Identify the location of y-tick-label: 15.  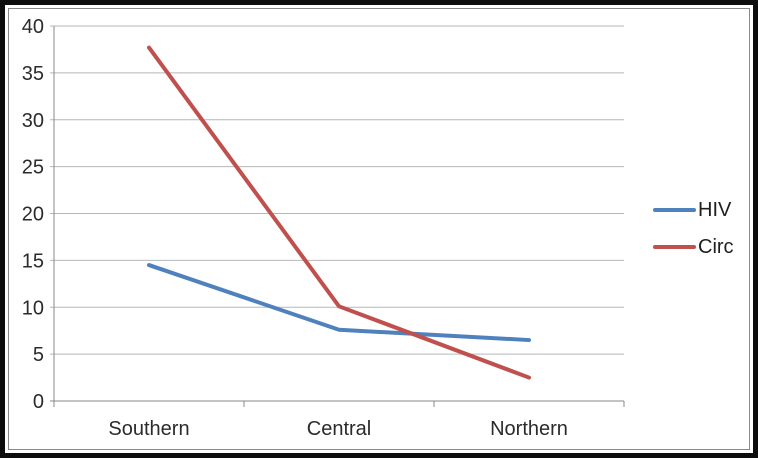
(33, 261).